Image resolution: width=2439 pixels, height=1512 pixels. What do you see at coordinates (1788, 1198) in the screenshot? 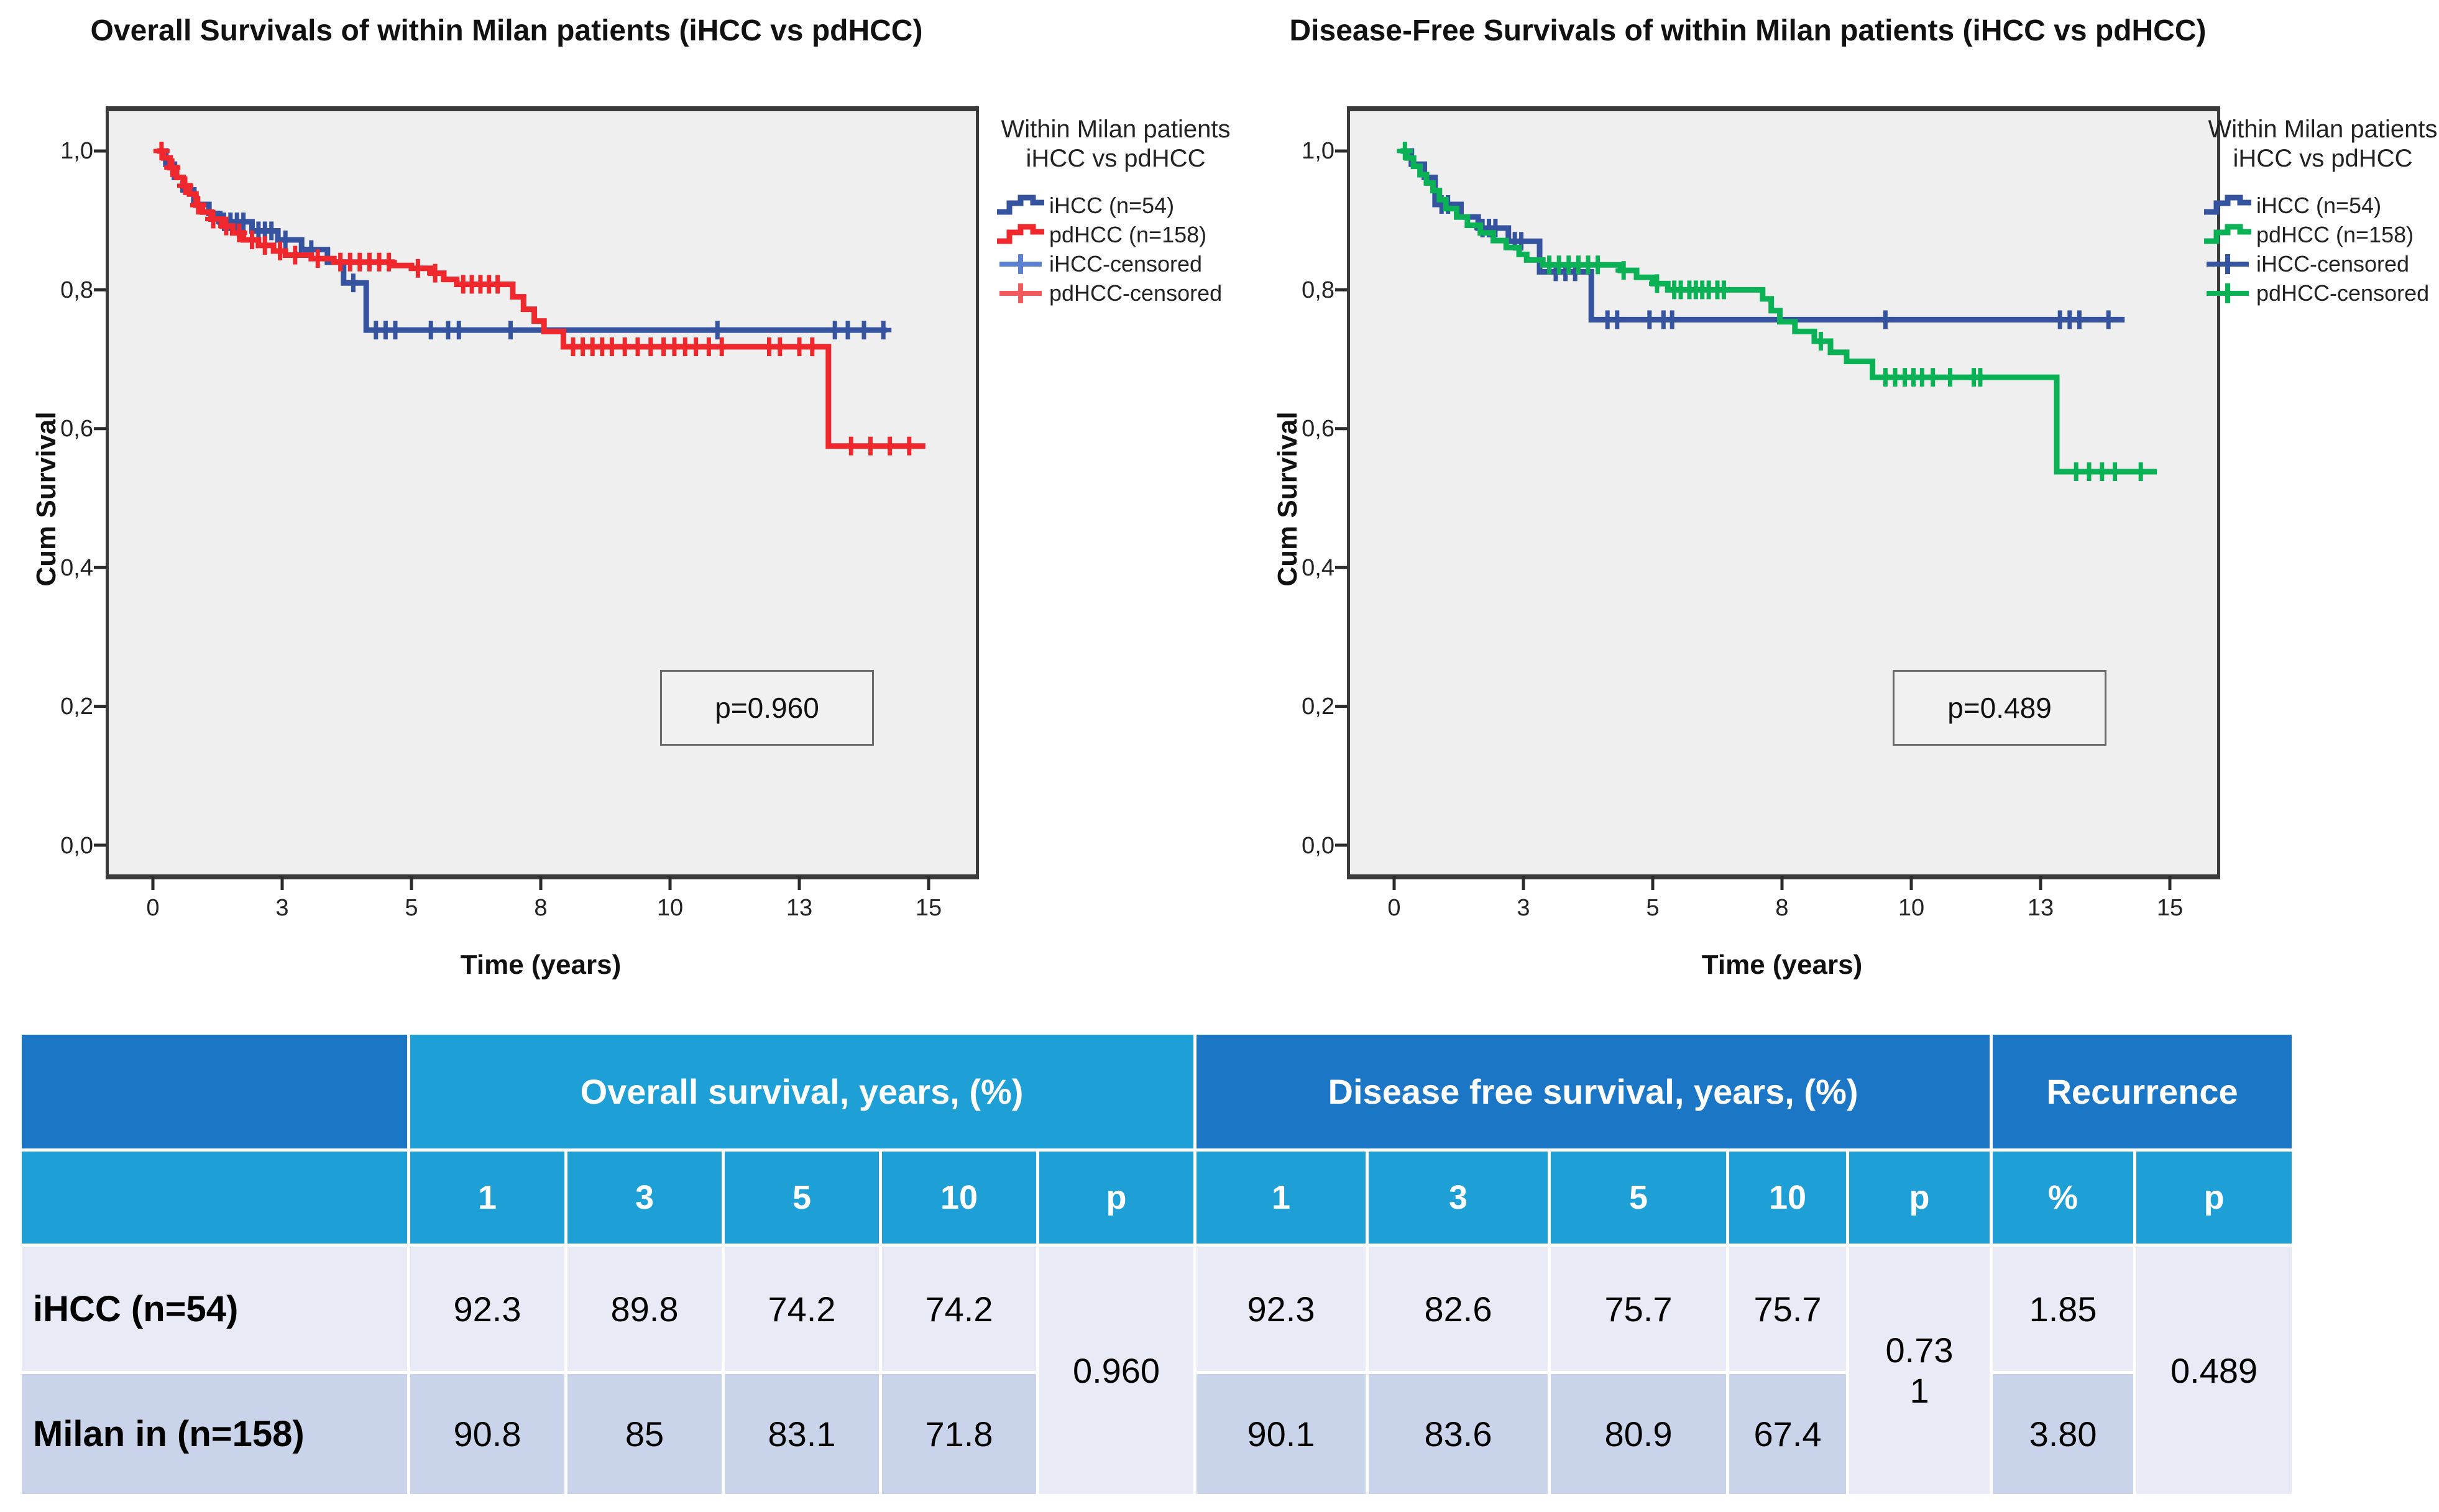
I see `subheader-dfs-10: 10` at bounding box center [1788, 1198].